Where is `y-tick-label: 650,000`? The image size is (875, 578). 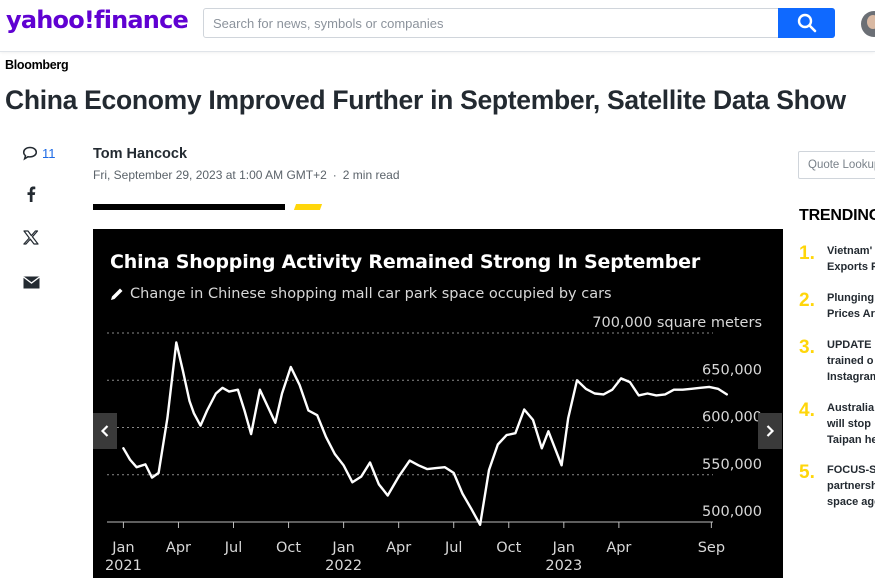 y-tick-label: 650,000 is located at coordinates (732, 370).